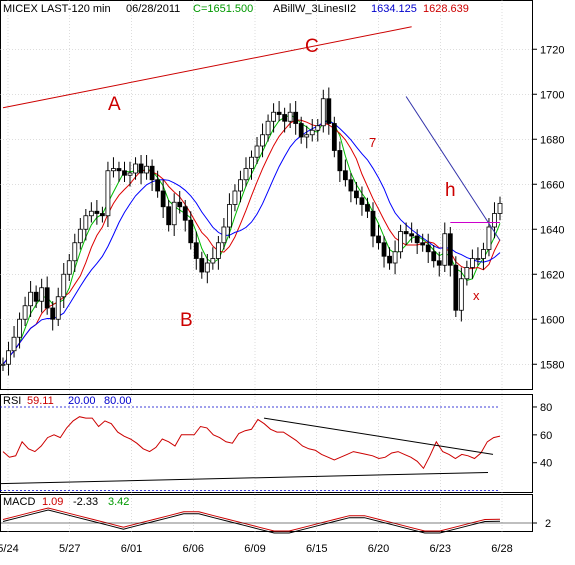 Image resolution: width=575 pixels, height=565 pixels. What do you see at coordinates (476, 295) in the screenshot?
I see `annotation-x: x` at bounding box center [476, 295].